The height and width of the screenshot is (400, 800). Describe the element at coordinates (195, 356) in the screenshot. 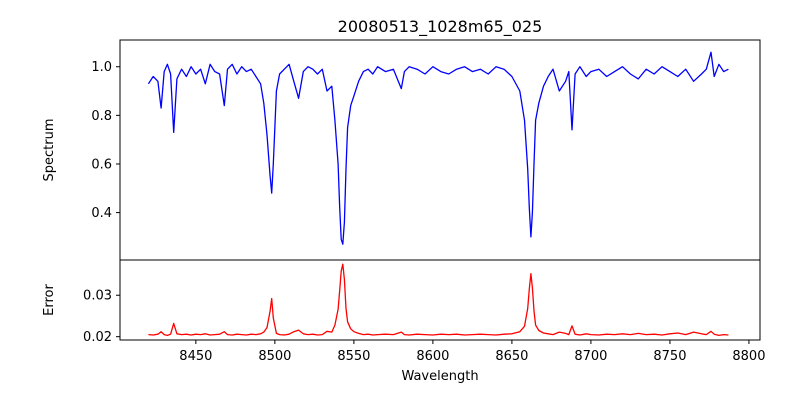

I see `error-x-tick-label: 8450` at that location.